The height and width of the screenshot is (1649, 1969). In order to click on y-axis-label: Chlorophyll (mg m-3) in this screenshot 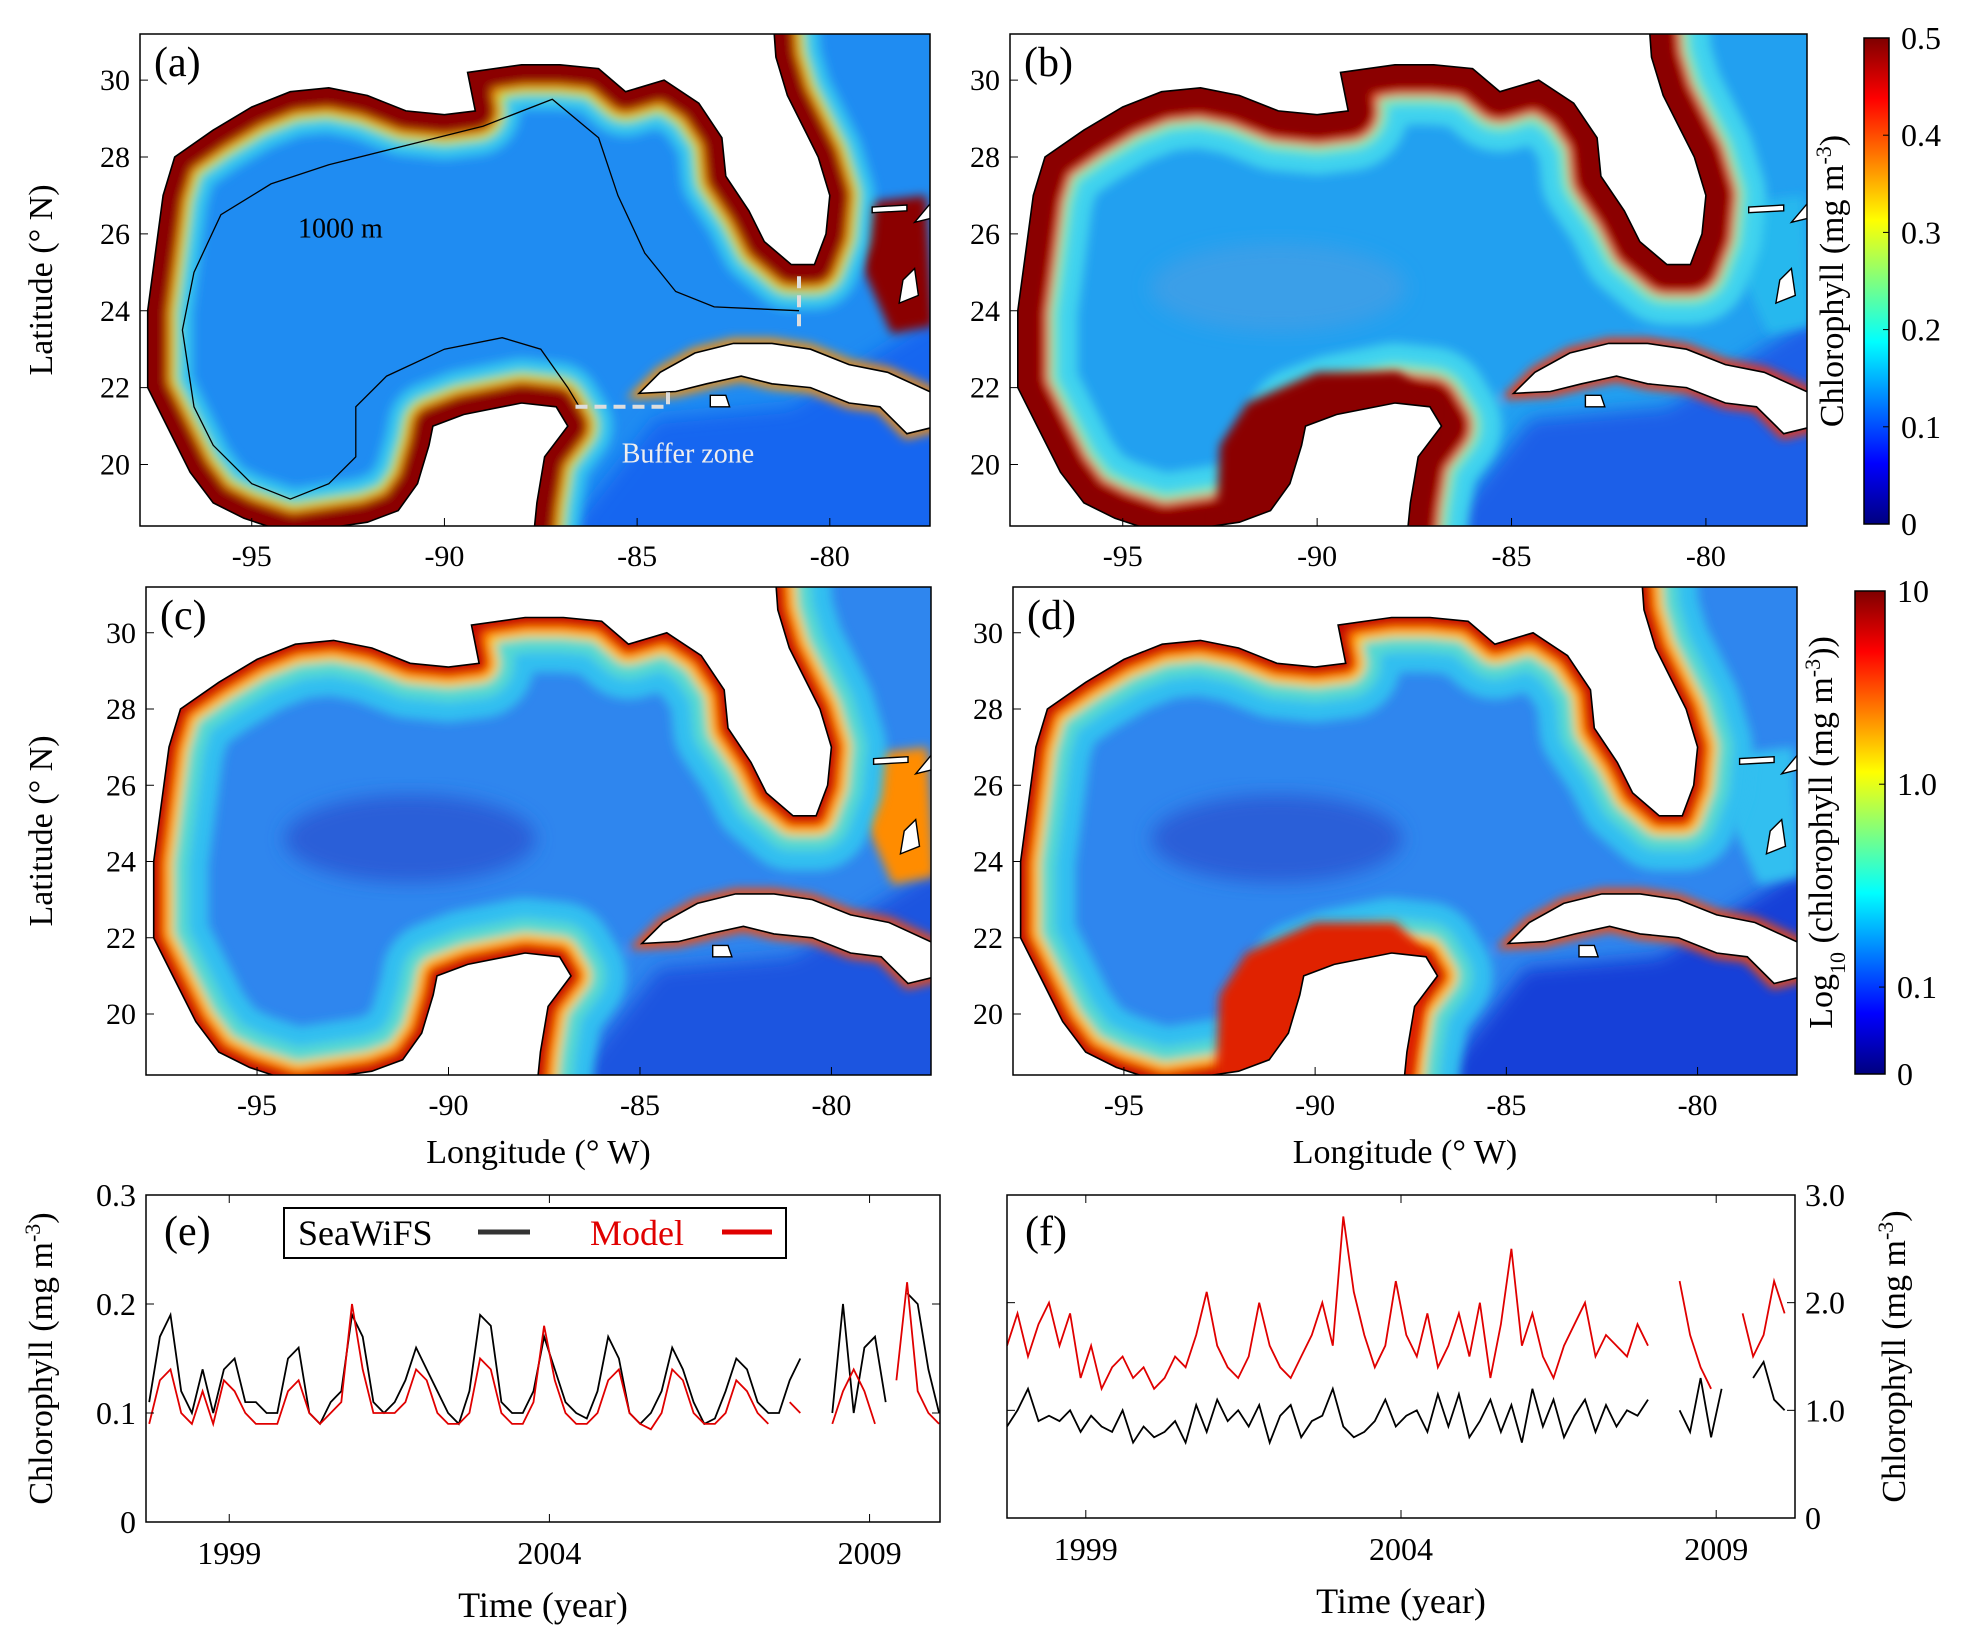, I will do `click(40, 1358)`.